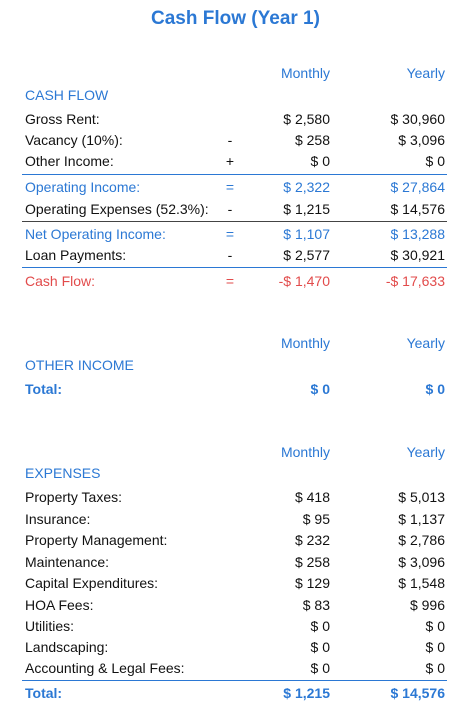 The height and width of the screenshot is (714, 471). Describe the element at coordinates (235, 605) in the screenshot. I see `expense-row-hoa-fees: HOA Fees: $ 83 $ 996` at that location.